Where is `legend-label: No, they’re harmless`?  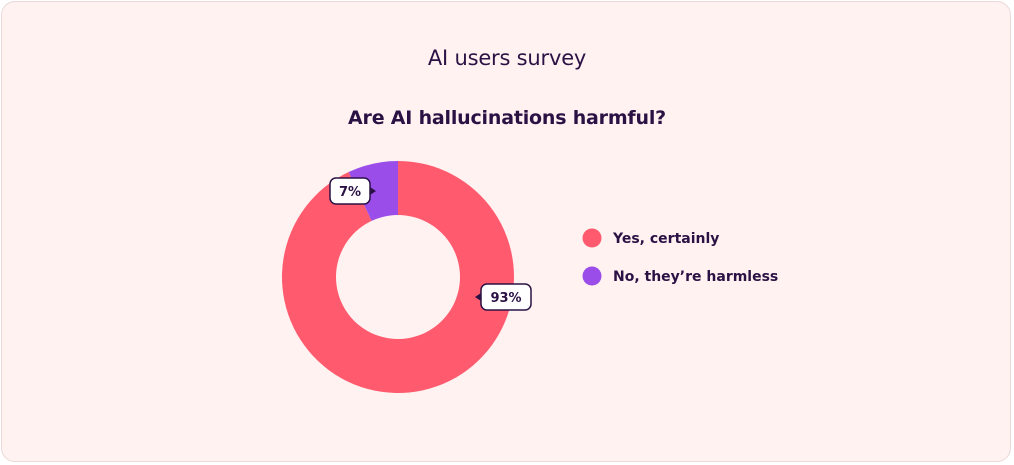
legend-label: No, they’re harmless is located at coordinates (695, 277).